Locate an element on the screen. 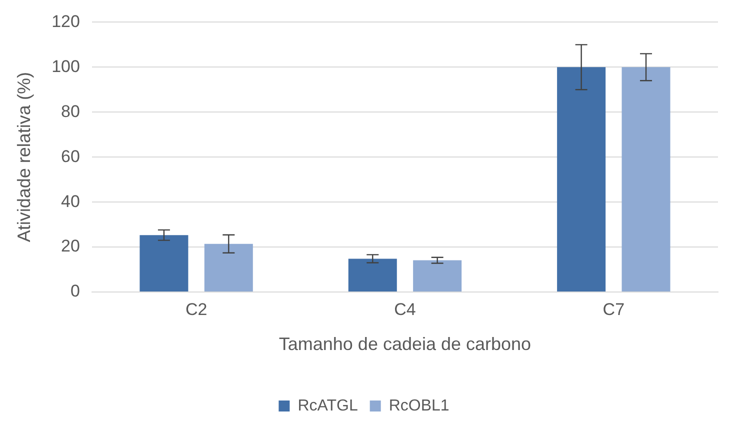  x-tick-label: C2 is located at coordinates (196, 309).